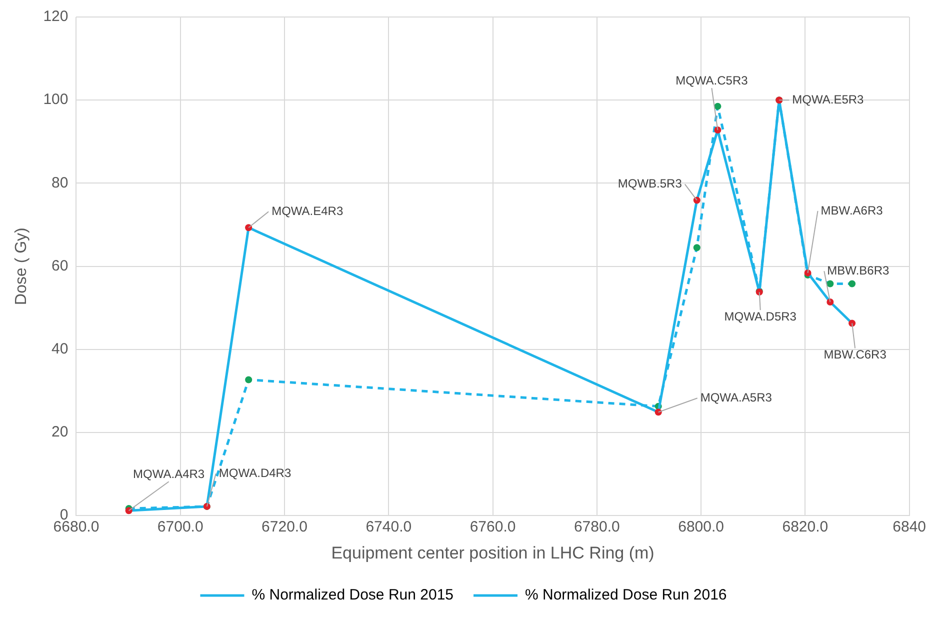 The width and height of the screenshot is (929, 617). What do you see at coordinates (169, 473) in the screenshot?
I see `annotation: MQWA.A4R3` at bounding box center [169, 473].